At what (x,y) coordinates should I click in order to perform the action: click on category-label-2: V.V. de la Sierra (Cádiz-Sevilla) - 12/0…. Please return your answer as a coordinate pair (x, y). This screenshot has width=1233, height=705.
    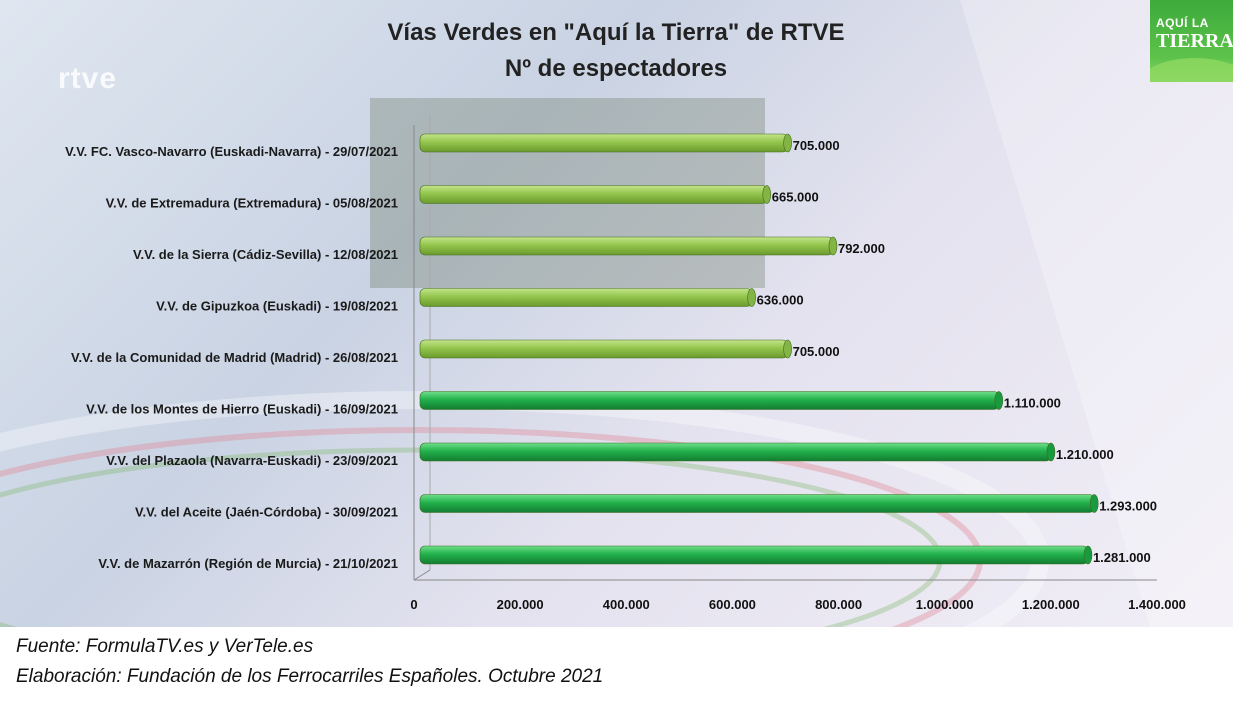
    Looking at the image, I should click on (265, 254).